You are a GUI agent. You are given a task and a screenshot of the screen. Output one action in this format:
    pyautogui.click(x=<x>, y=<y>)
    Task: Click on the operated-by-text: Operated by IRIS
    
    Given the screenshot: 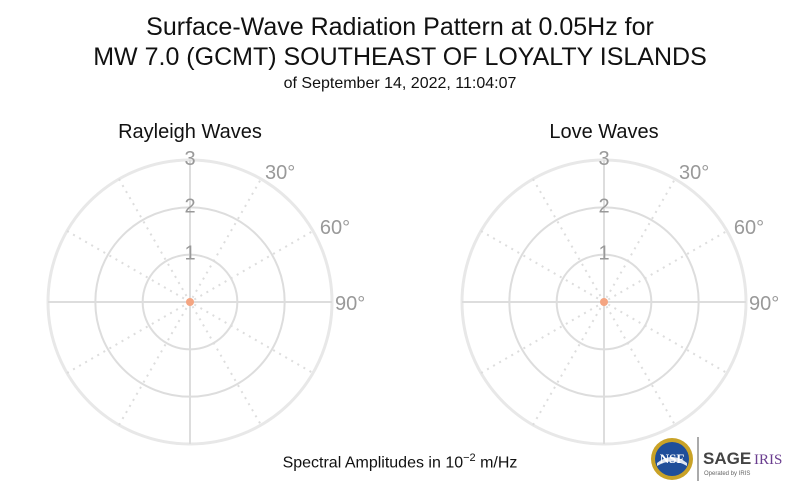 What is the action you would take?
    pyautogui.click(x=727, y=474)
    